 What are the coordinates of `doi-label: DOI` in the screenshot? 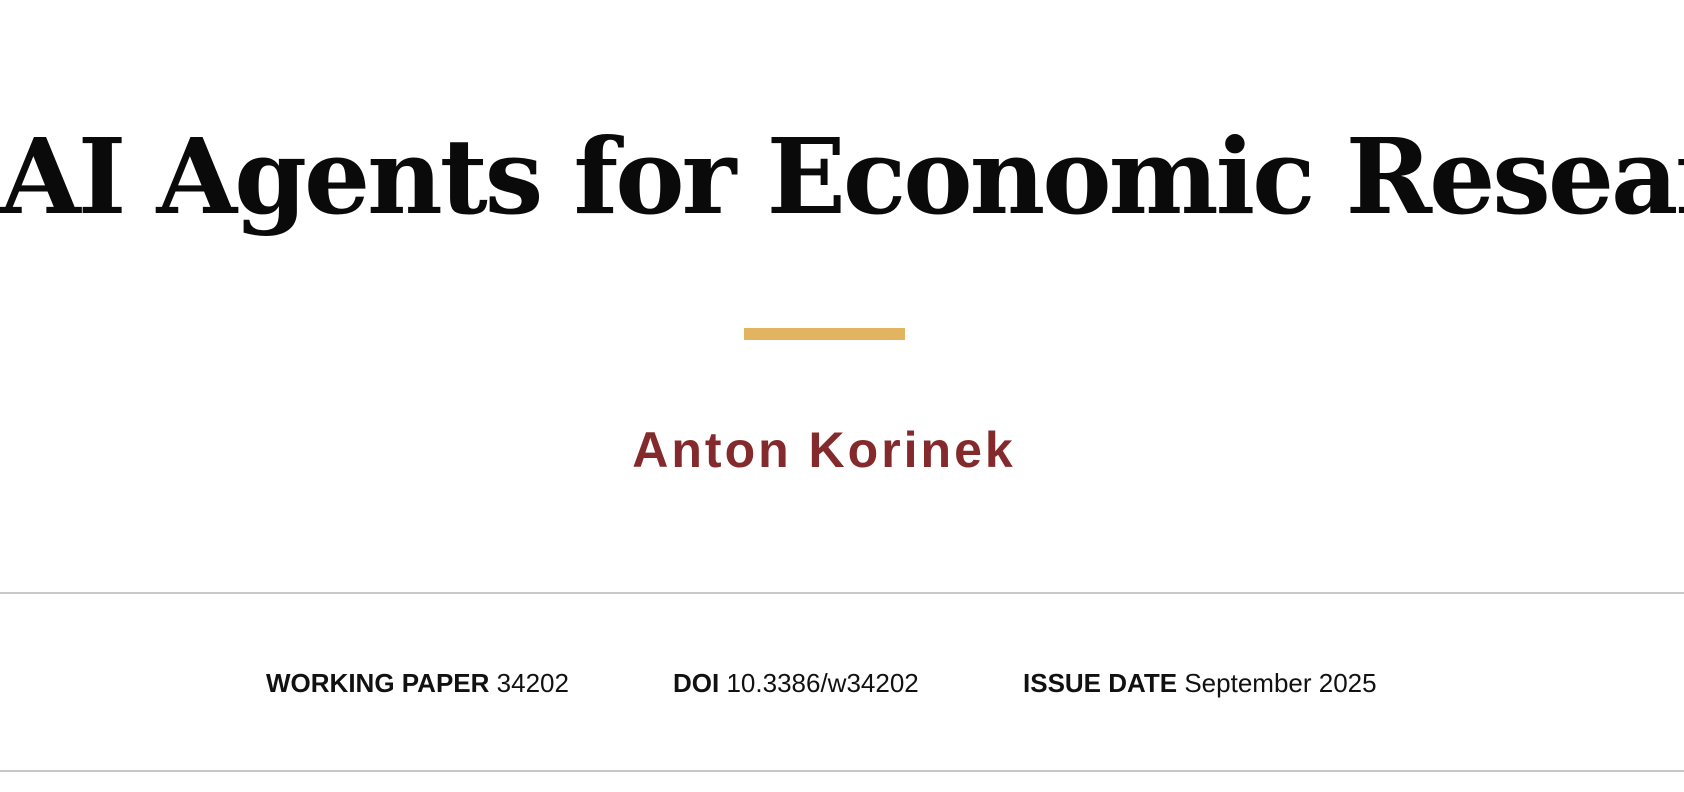 It's located at (696, 683).